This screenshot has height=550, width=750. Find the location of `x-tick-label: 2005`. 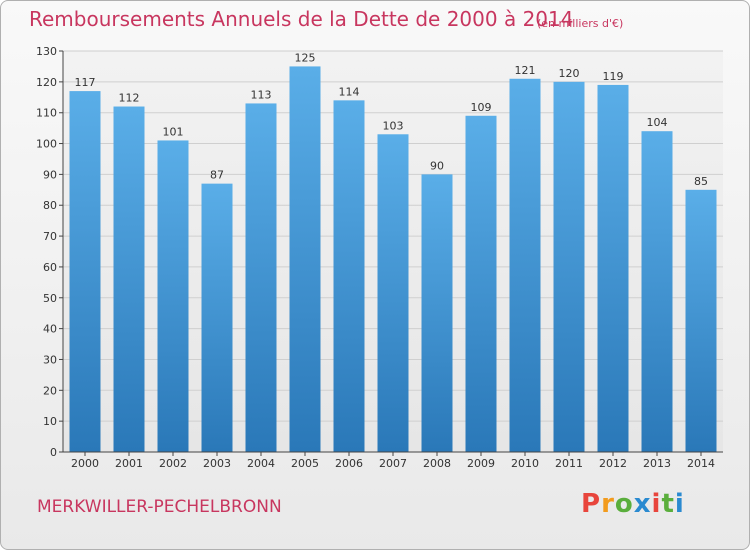

x-tick-label: 2005 is located at coordinates (305, 463).